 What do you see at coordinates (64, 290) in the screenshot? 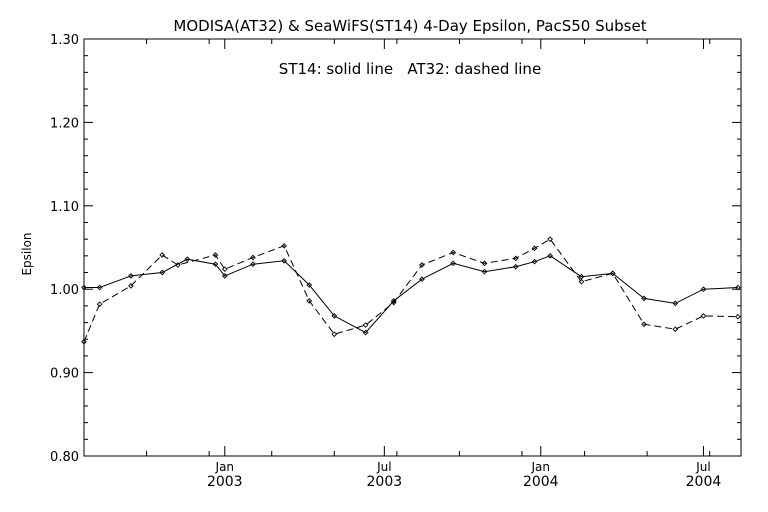
I see `y-tick-label: 1.00` at bounding box center [64, 290].